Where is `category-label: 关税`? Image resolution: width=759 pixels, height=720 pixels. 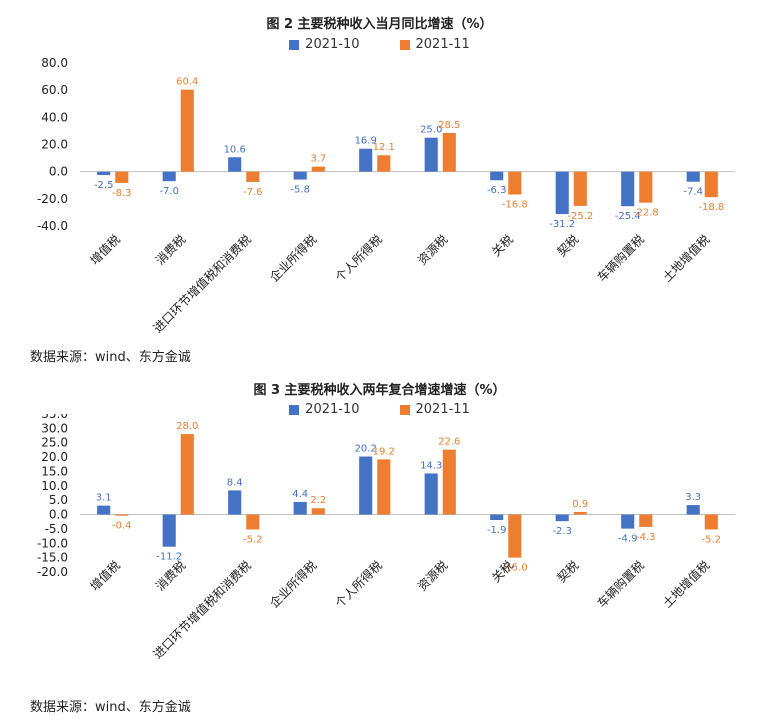 category-label: 关税 is located at coordinates (502, 245).